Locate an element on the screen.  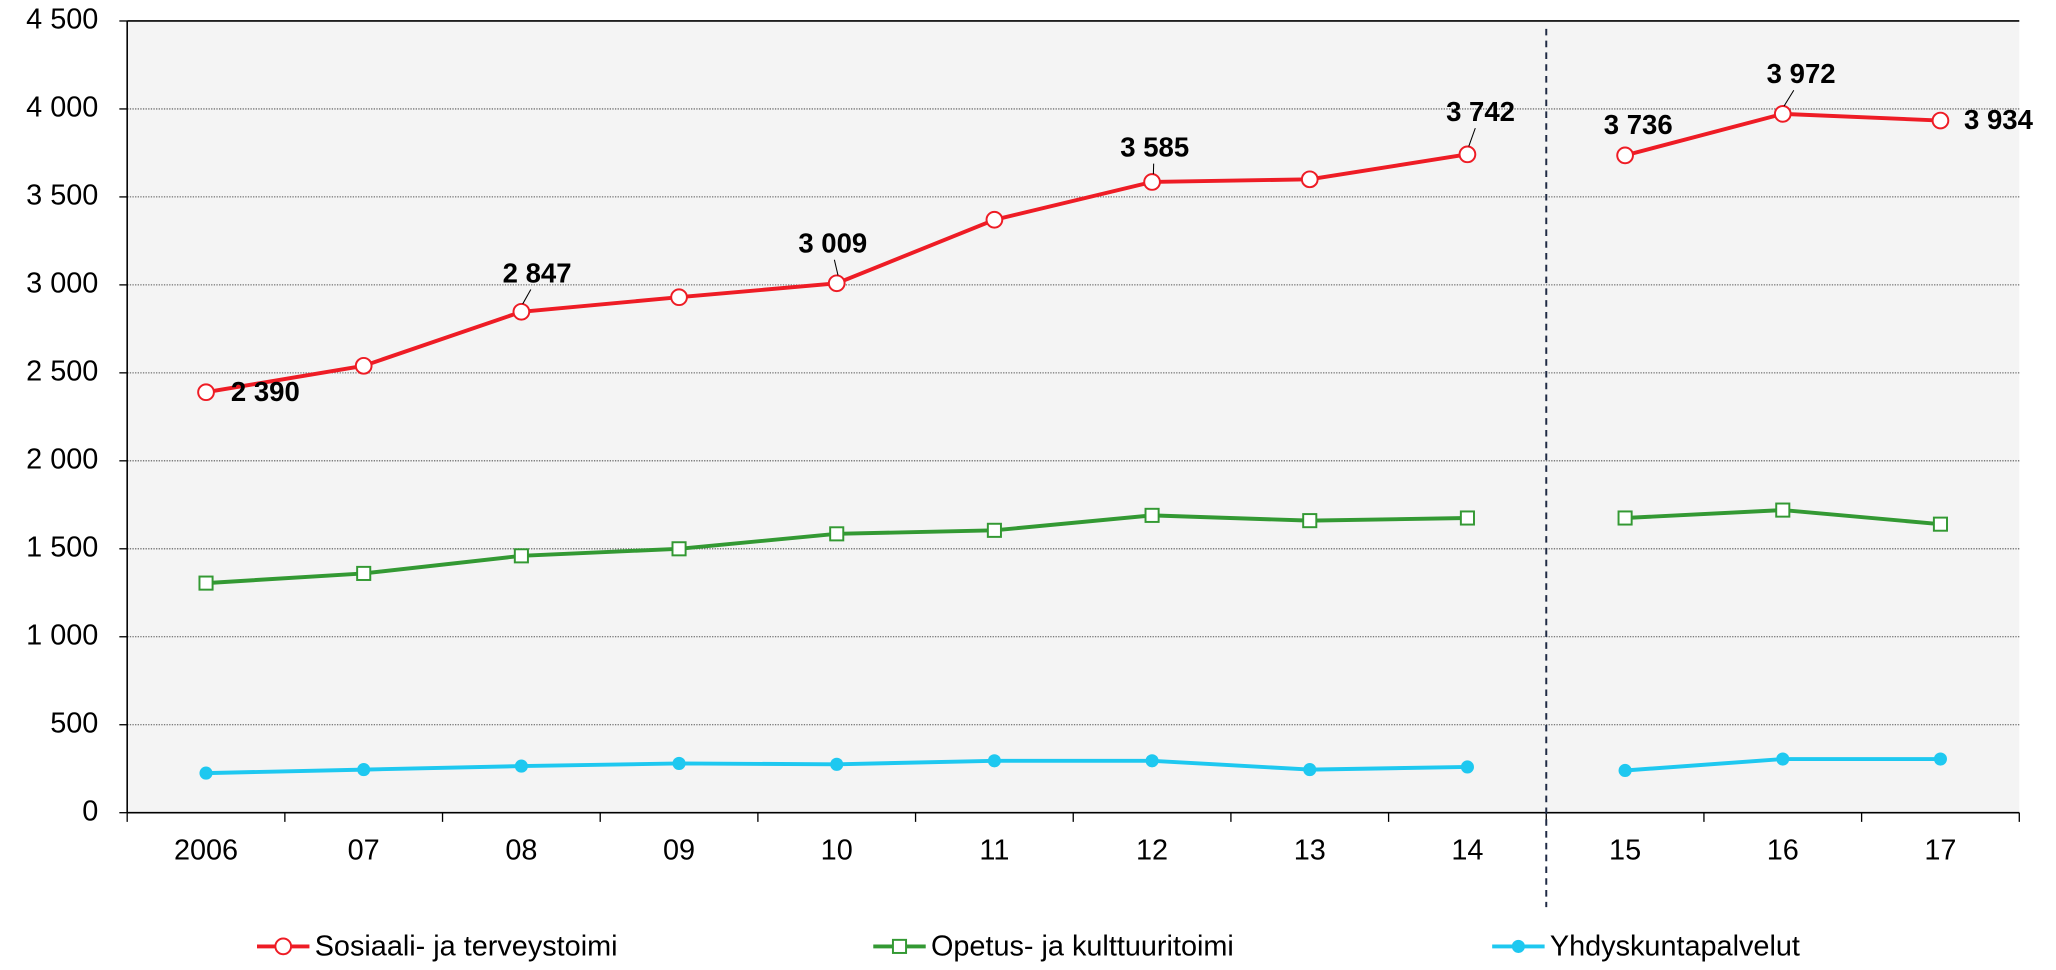
x-tick-label: 14 is located at coordinates (1467, 851).